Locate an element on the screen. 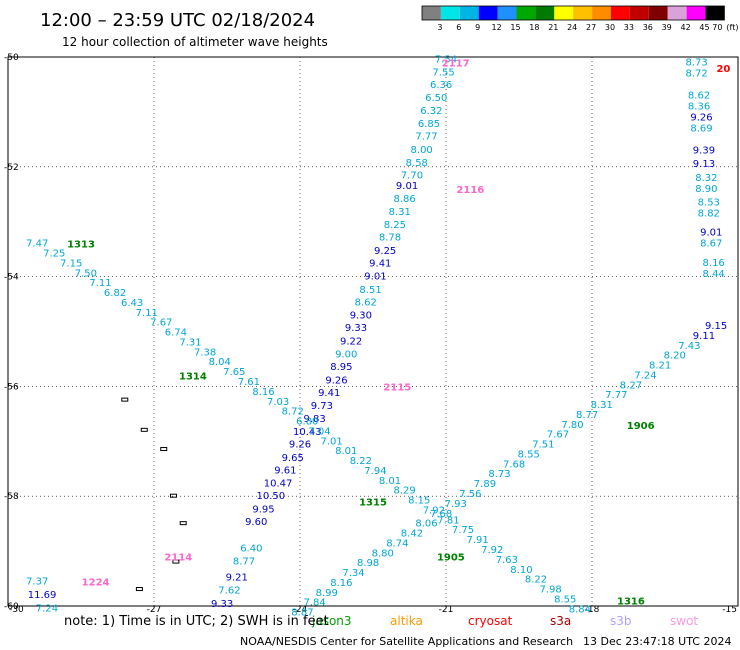 The width and height of the screenshot is (740, 650). time-annotation: 20 is located at coordinates (723, 69).